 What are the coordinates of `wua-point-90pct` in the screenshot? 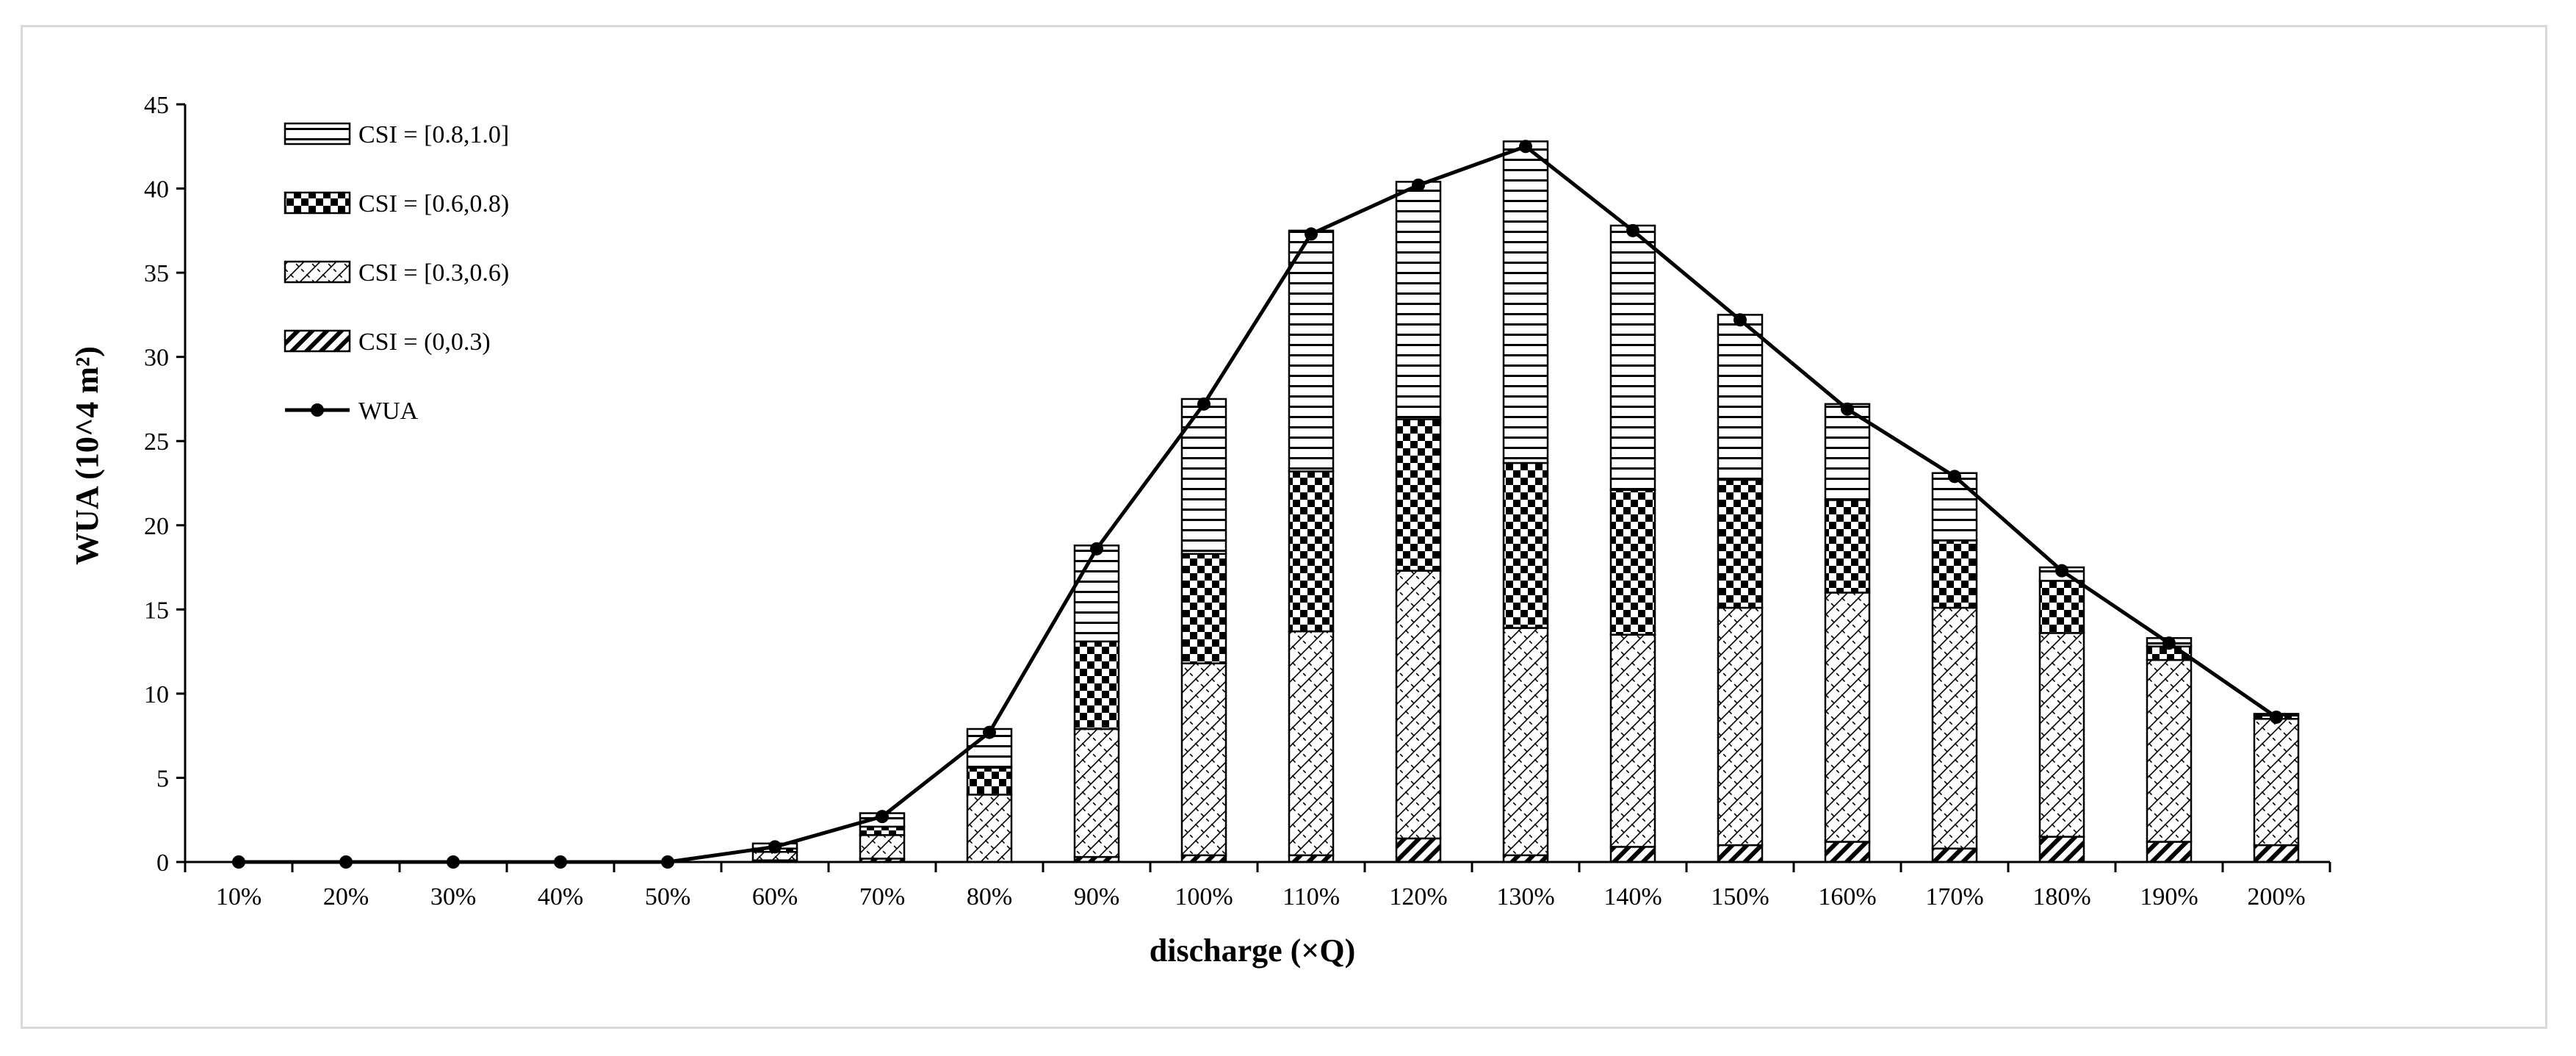 It's located at (1096, 549).